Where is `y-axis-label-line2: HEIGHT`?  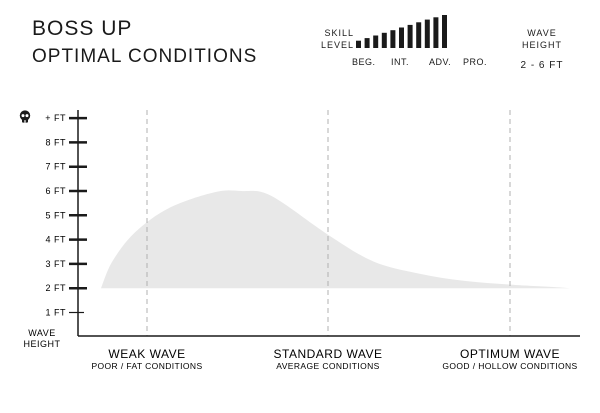 y-axis-label-line2: HEIGHT is located at coordinates (41, 344).